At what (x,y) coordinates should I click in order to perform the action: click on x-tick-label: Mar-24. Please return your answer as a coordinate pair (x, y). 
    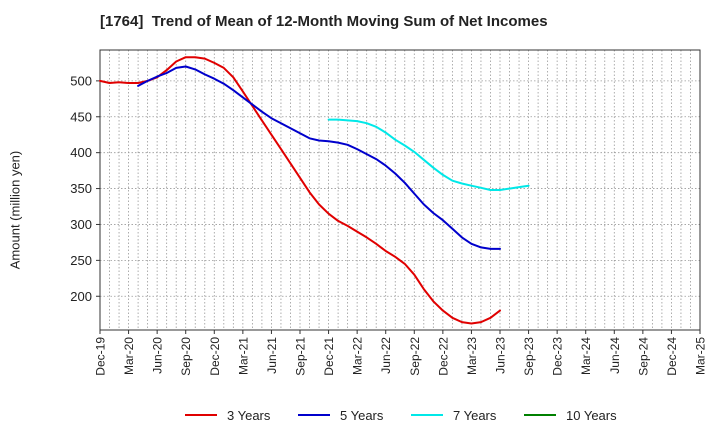
    Looking at the image, I should click on (586, 356).